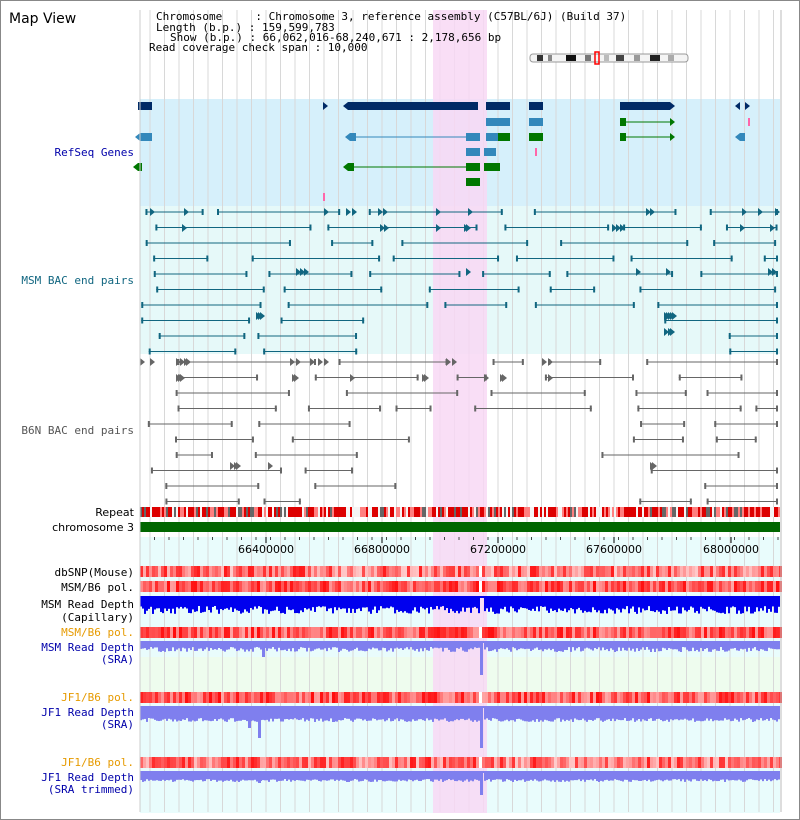 Image resolution: width=800 pixels, height=820 pixels. Describe the element at coordinates (87, 712) in the screenshot. I see `jf1-depth-sra-label: JF1 Read Depth` at that location.